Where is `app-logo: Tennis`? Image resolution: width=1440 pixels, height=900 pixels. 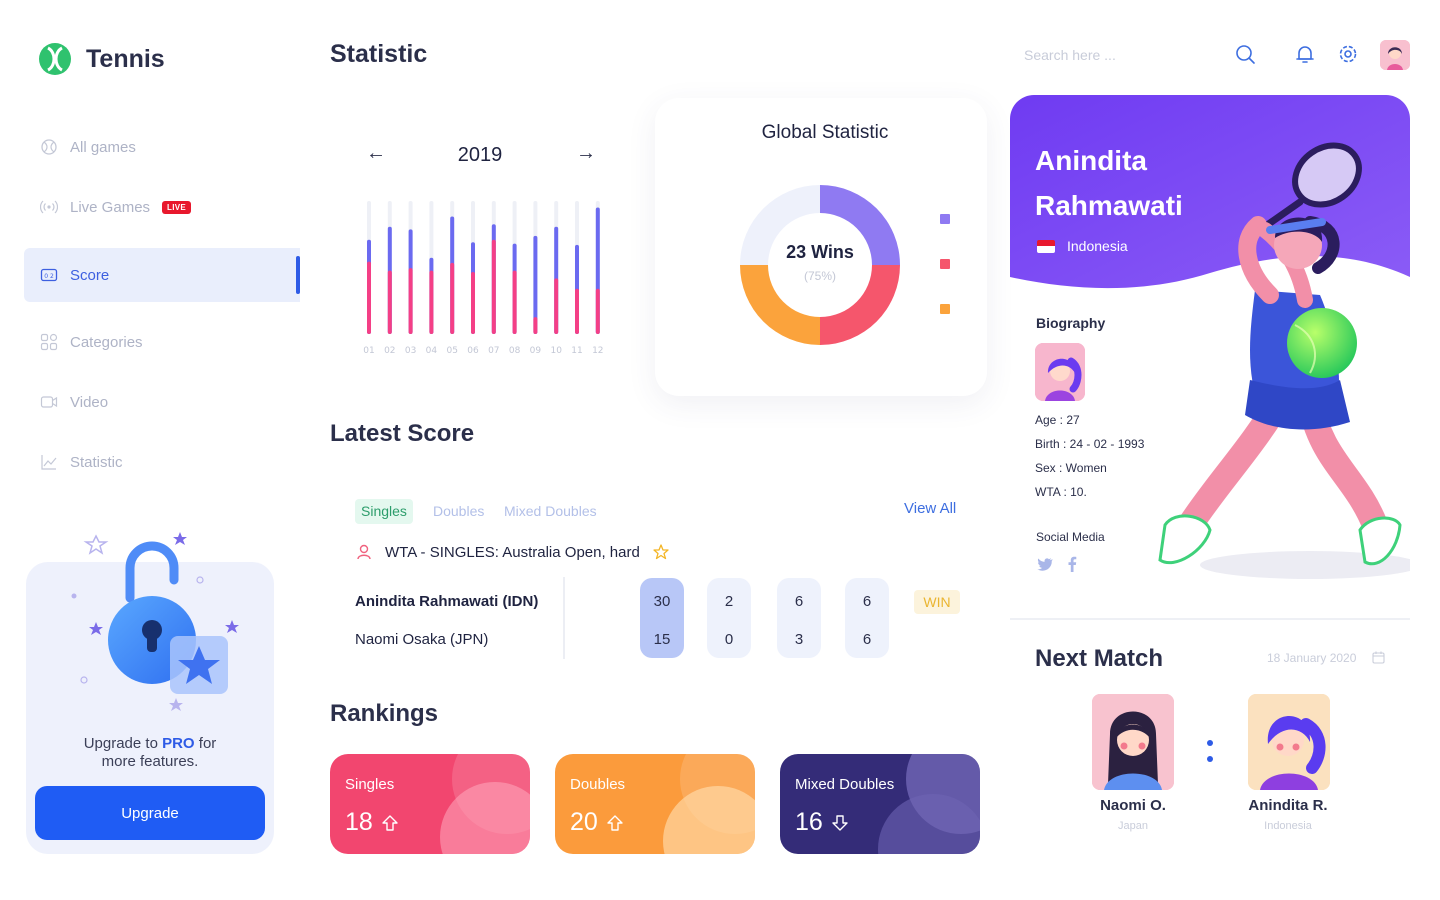
app-logo: Tennis is located at coordinates (101, 59).